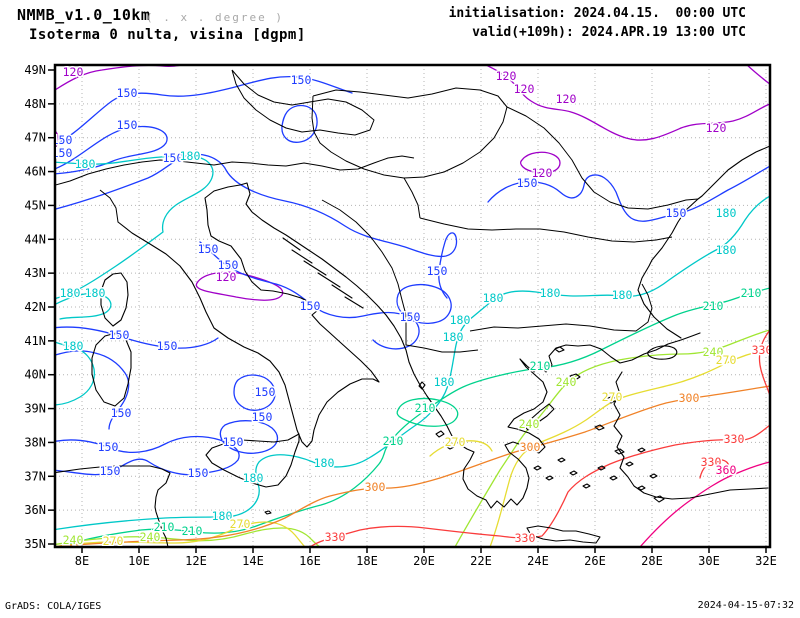  I want to click on latitude-label: 47N, so click(35, 138).